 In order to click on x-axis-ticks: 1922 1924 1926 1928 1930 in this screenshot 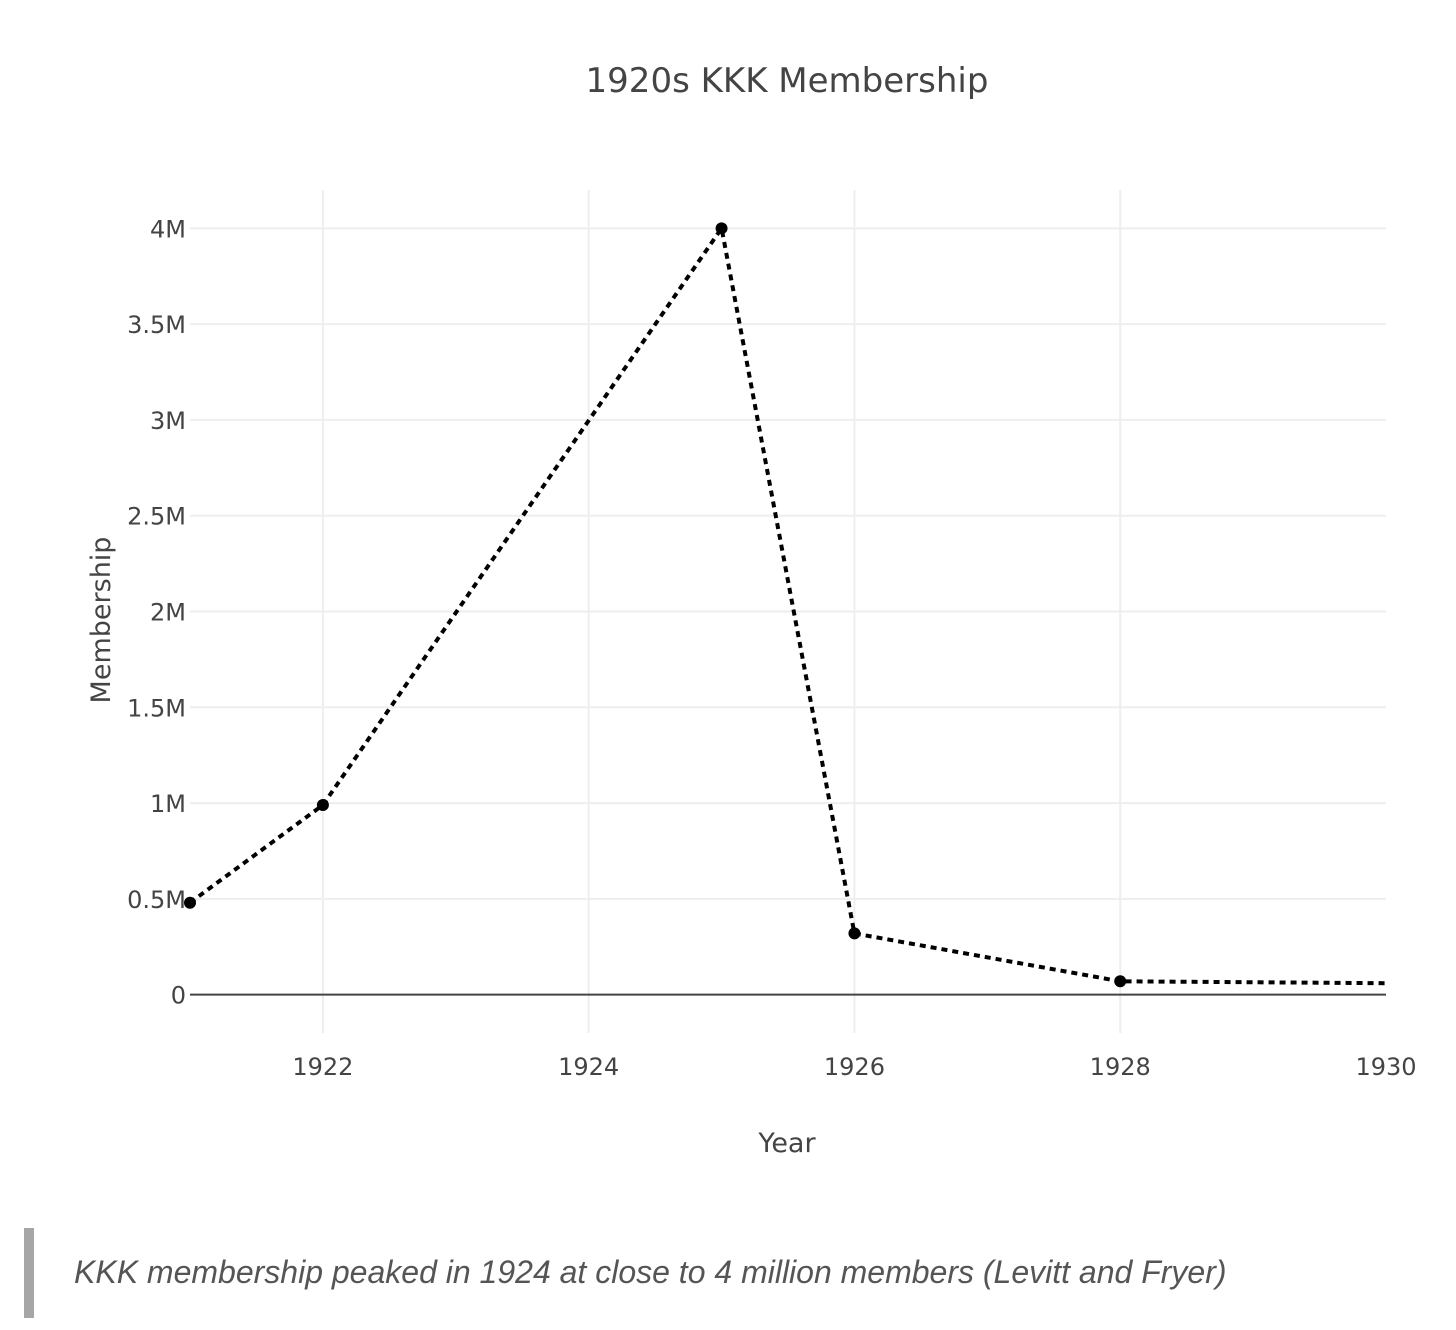, I will do `click(854, 1067)`.